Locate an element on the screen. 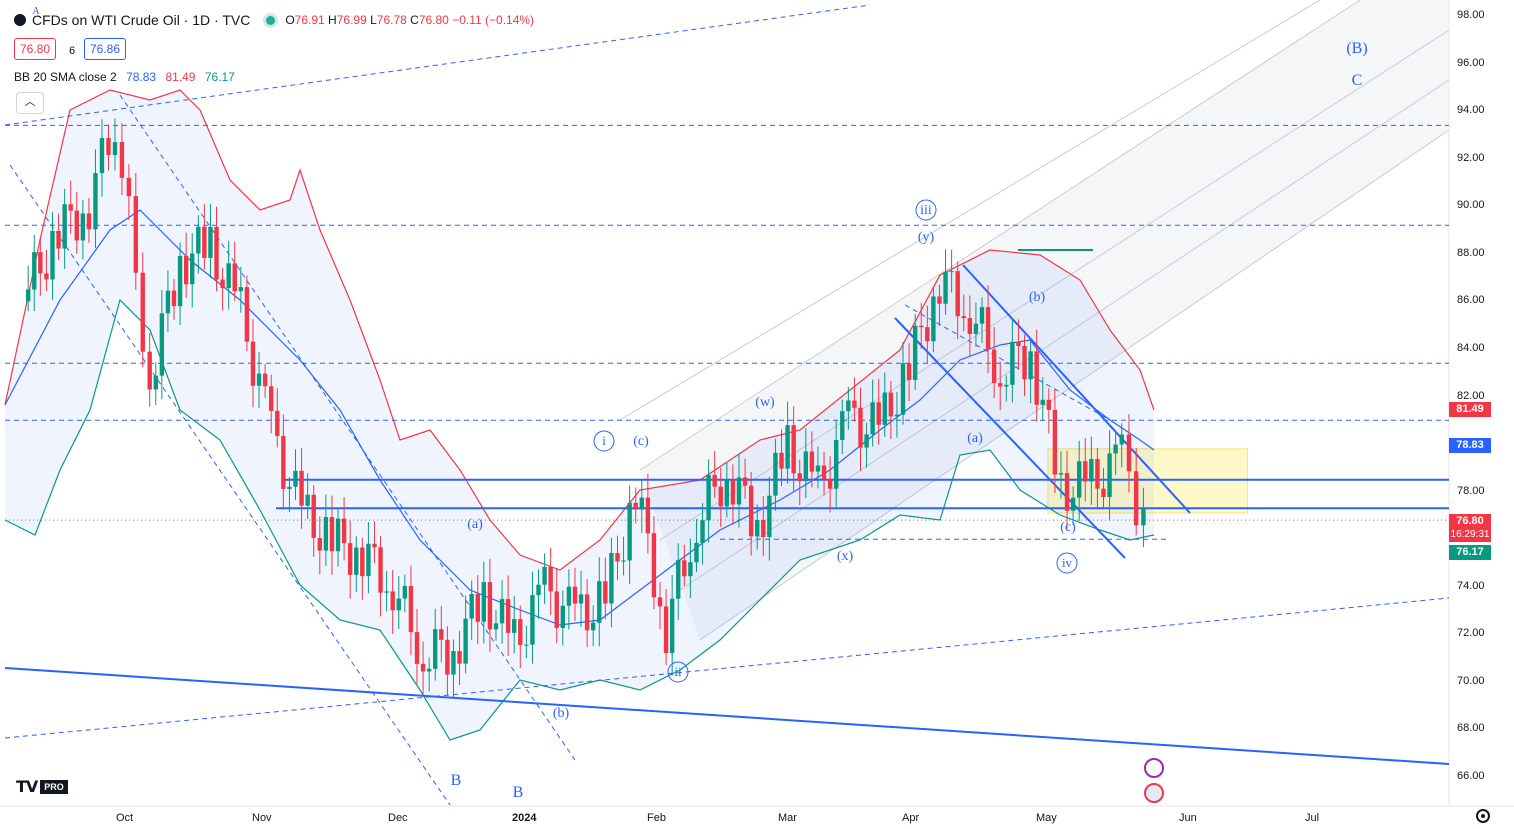 Image resolution: width=1514 pixels, height=829 pixels. wave-label-wx: (x) is located at coordinates (845, 556).